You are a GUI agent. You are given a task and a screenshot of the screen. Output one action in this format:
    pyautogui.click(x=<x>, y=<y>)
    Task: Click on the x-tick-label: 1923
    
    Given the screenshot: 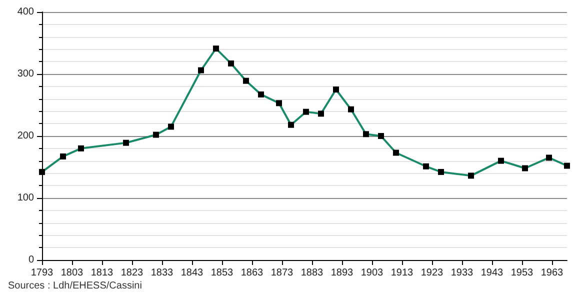 What is the action you would take?
    pyautogui.click(x=432, y=273)
    